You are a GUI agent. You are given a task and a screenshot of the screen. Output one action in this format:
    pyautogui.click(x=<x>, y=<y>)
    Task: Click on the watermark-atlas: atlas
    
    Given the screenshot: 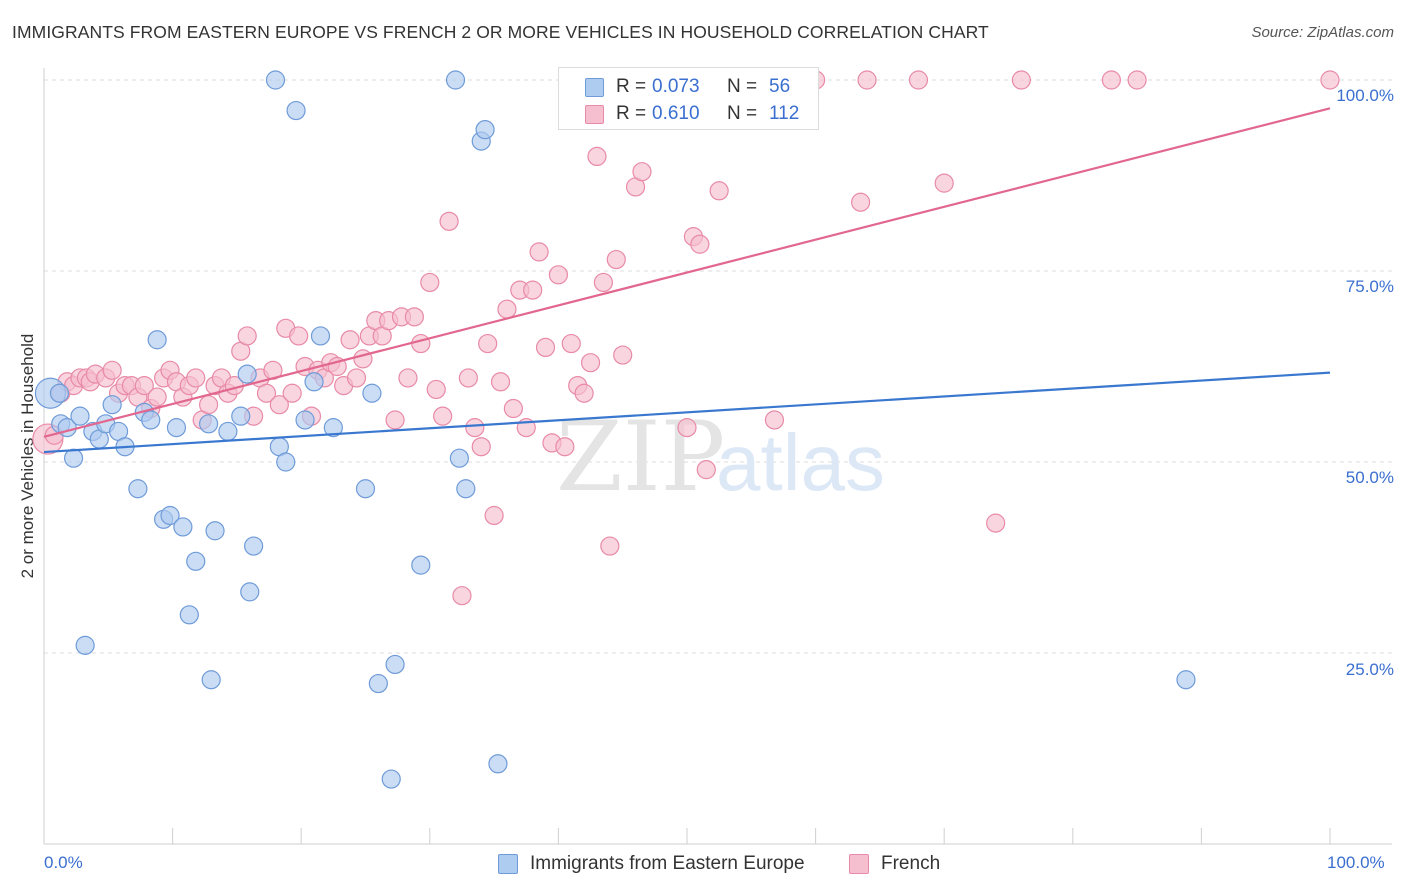 What is the action you would take?
    pyautogui.click(x=800, y=462)
    